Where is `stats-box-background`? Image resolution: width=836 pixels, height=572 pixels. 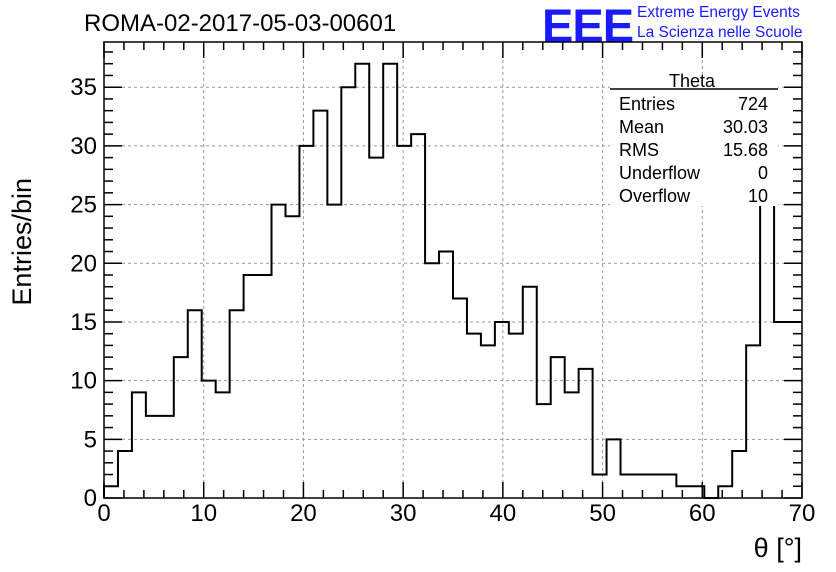
stats-box-background is located at coordinates (694, 146).